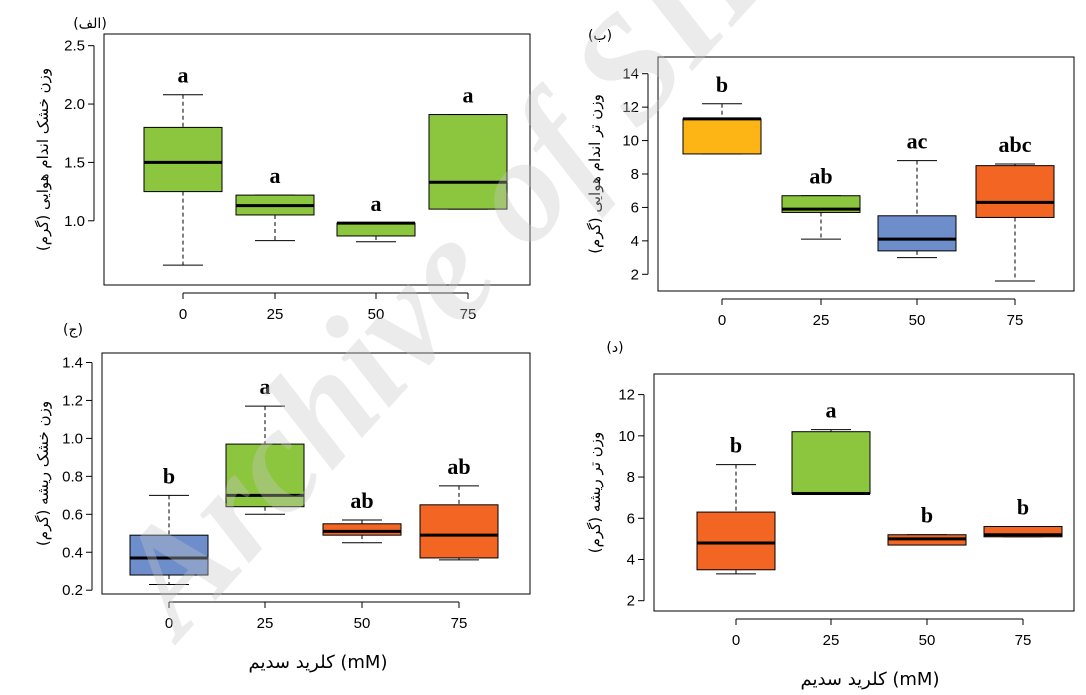 This screenshot has height=695, width=1086. I want to click on box-25: ab, so click(821, 202).